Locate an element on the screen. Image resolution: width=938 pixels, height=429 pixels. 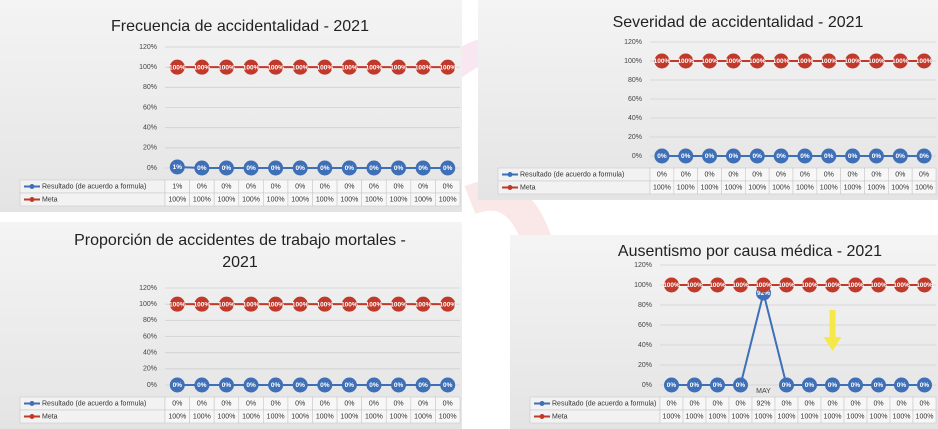
y-tick-label: 120% is located at coordinates (643, 265).